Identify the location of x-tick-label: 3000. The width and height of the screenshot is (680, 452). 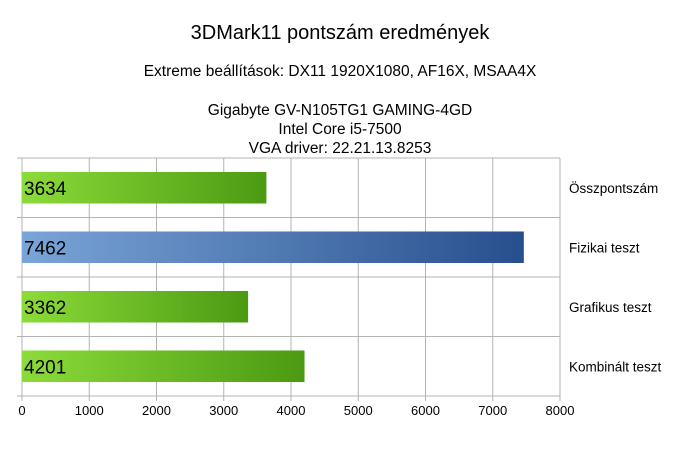
(223, 410).